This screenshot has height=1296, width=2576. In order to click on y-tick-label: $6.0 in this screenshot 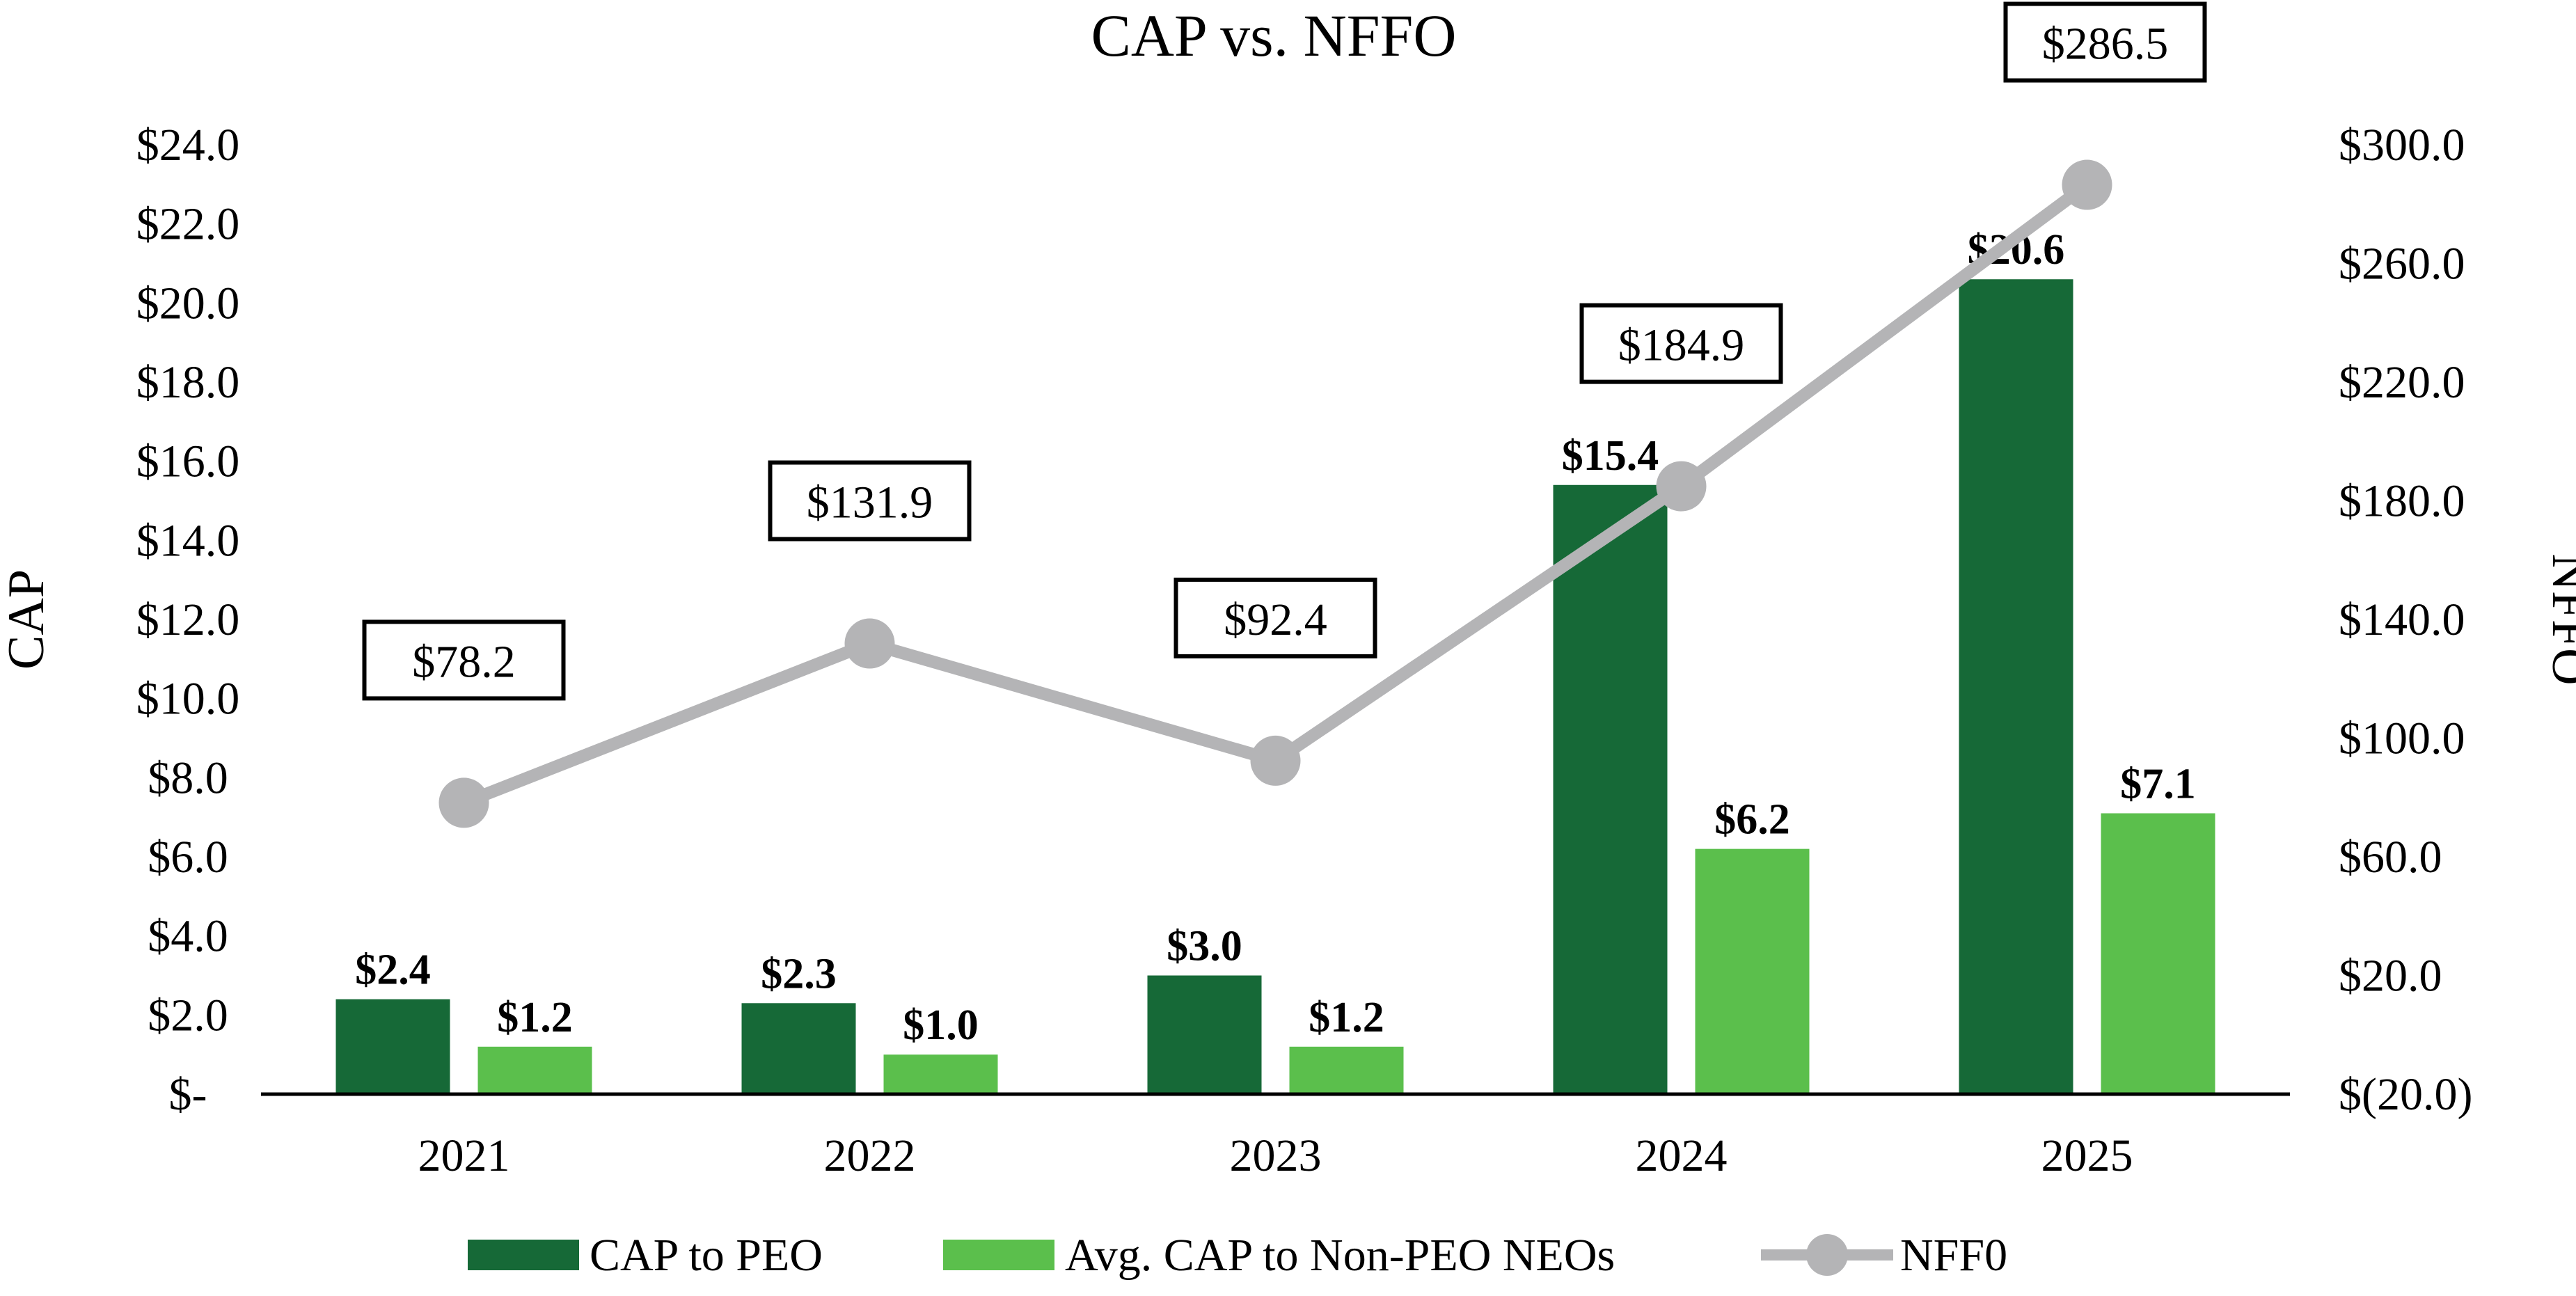, I will do `click(188, 857)`.